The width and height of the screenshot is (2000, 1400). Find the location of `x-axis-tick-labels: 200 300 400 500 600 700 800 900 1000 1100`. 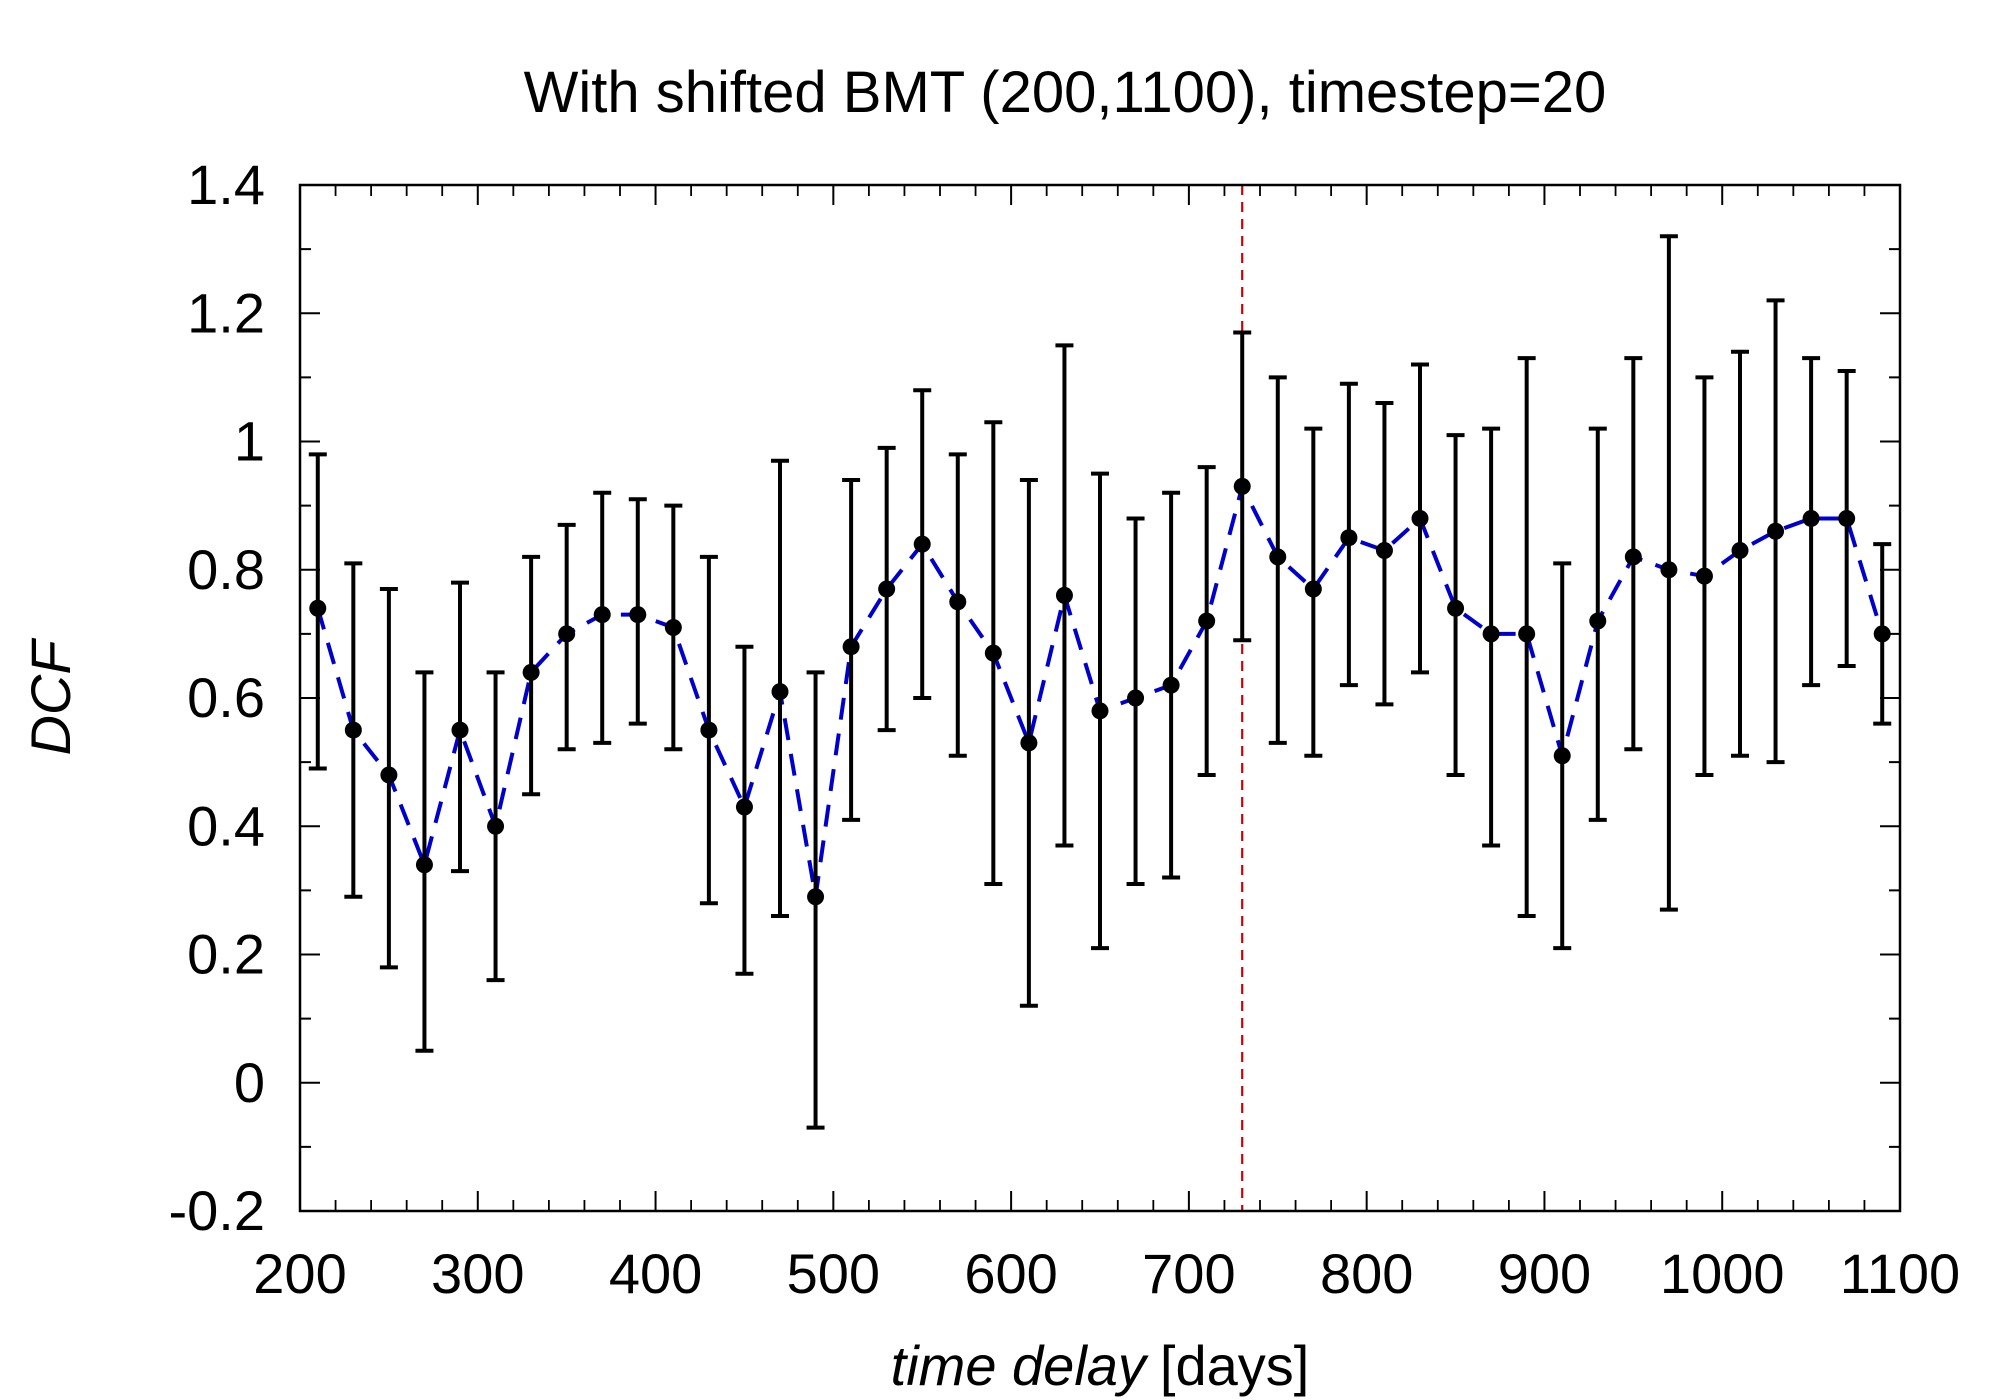

x-axis-tick-labels: 200 300 400 500 600 700 800 900 1000 1100 is located at coordinates (1106, 1273).